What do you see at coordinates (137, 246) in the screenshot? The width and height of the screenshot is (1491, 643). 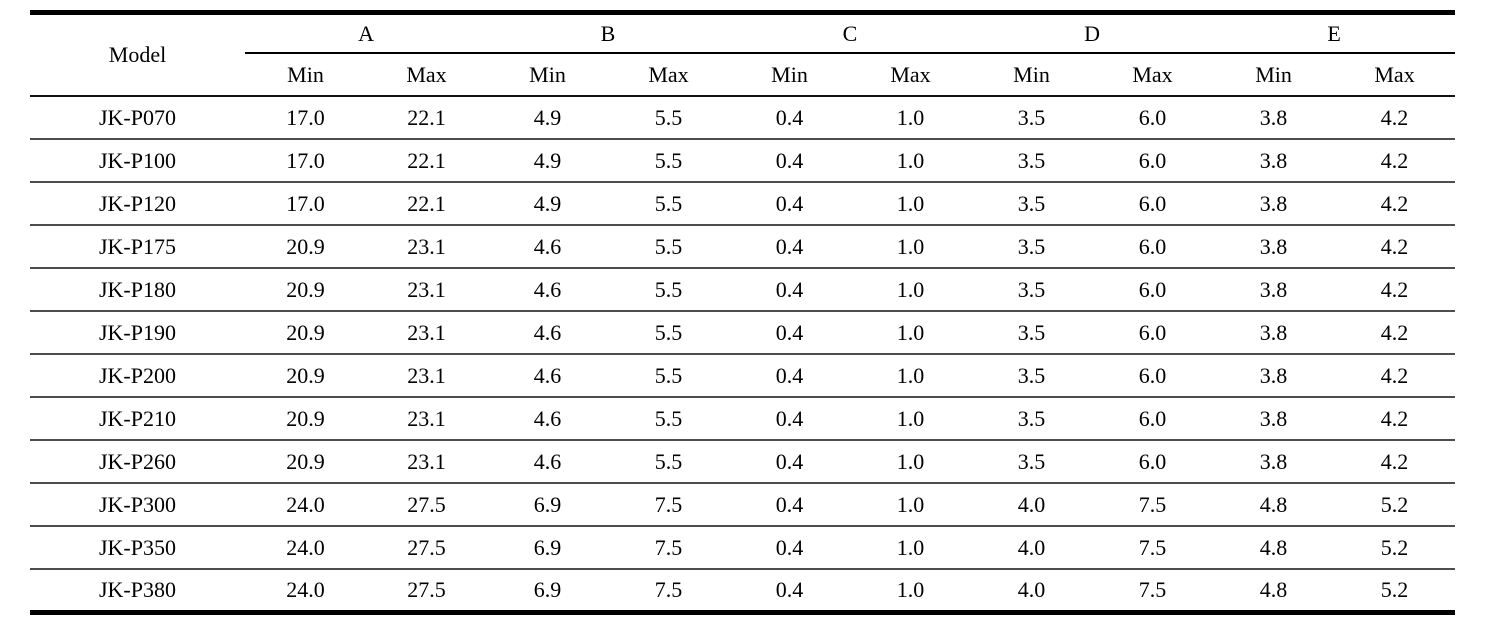 I see `model-cell: JK-P175` at bounding box center [137, 246].